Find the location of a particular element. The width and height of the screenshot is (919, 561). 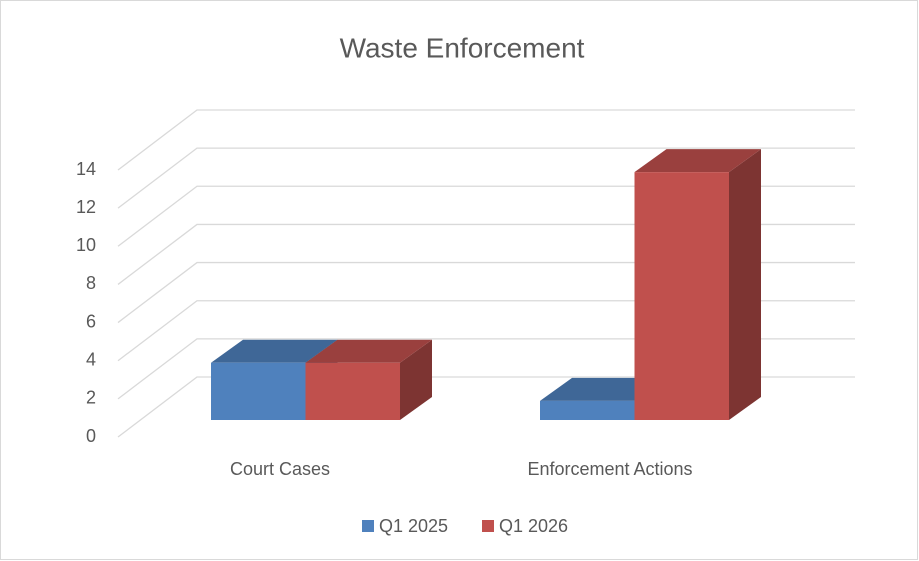

y-tick-label: 4 is located at coordinates (91, 359).